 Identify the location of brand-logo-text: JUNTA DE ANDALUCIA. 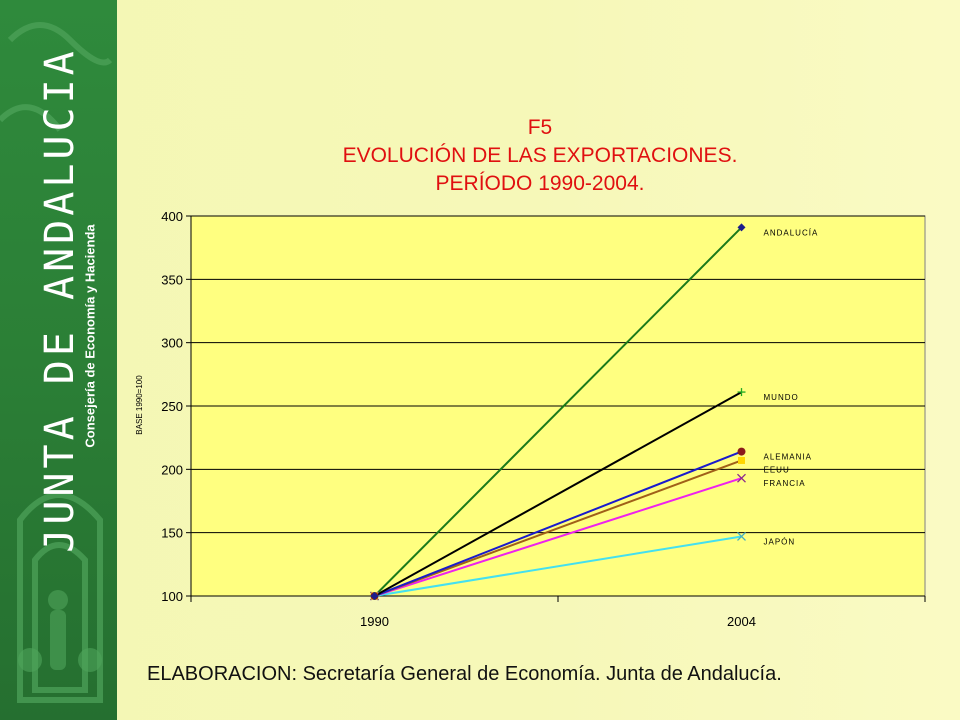
(60, 300).